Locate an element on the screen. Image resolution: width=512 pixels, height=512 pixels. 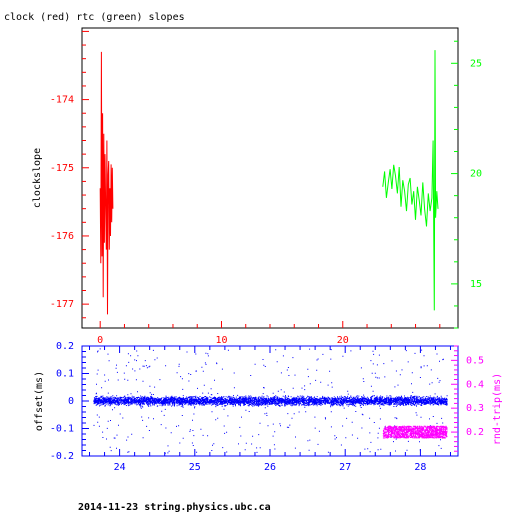
y-right-tick-label: 15 is located at coordinates (476, 284).